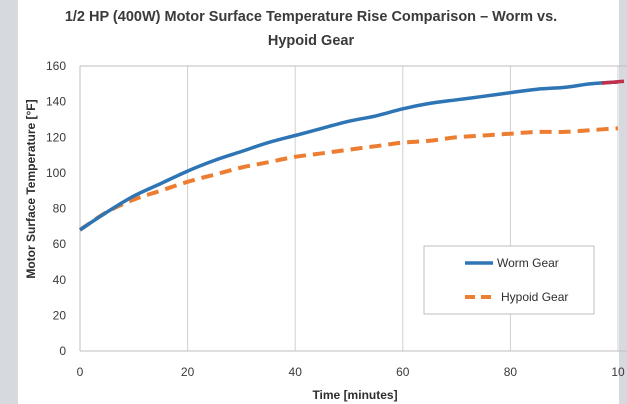 Image resolution: width=627 pixels, height=404 pixels. Describe the element at coordinates (618, 372) in the screenshot. I see `x-tick-label: 10` at that location.